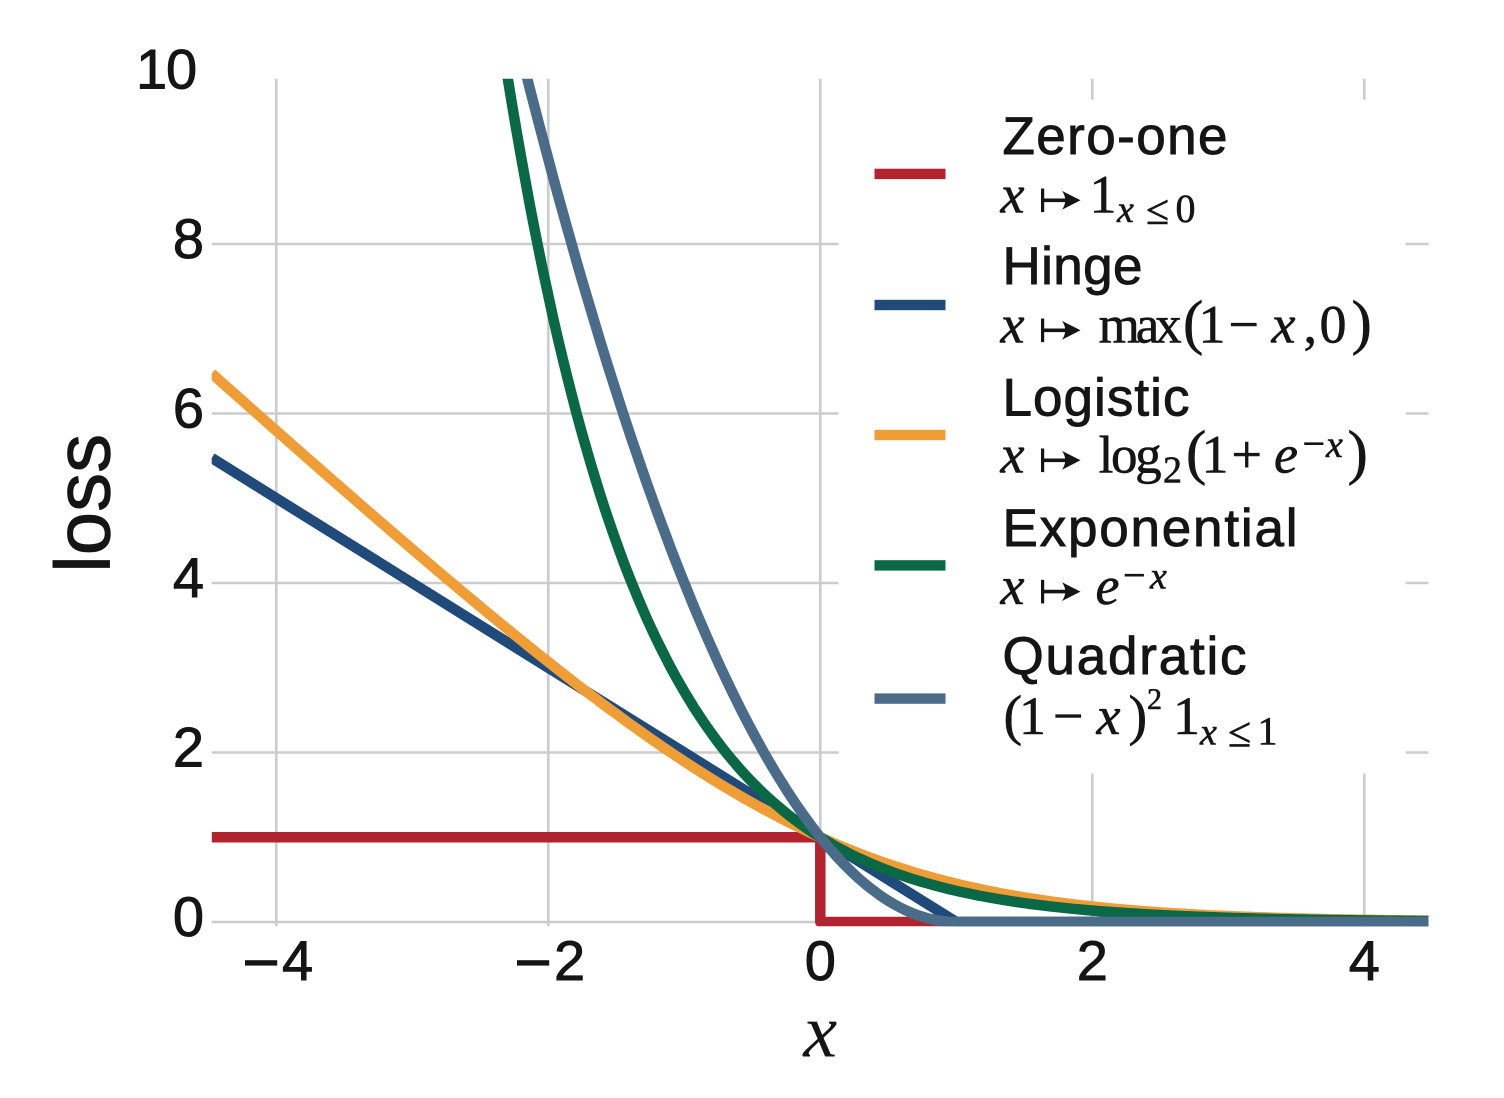 This screenshot has height=1098, width=1504. Describe the element at coordinates (82, 503) in the screenshot. I see `svg-text: loss` at that location.